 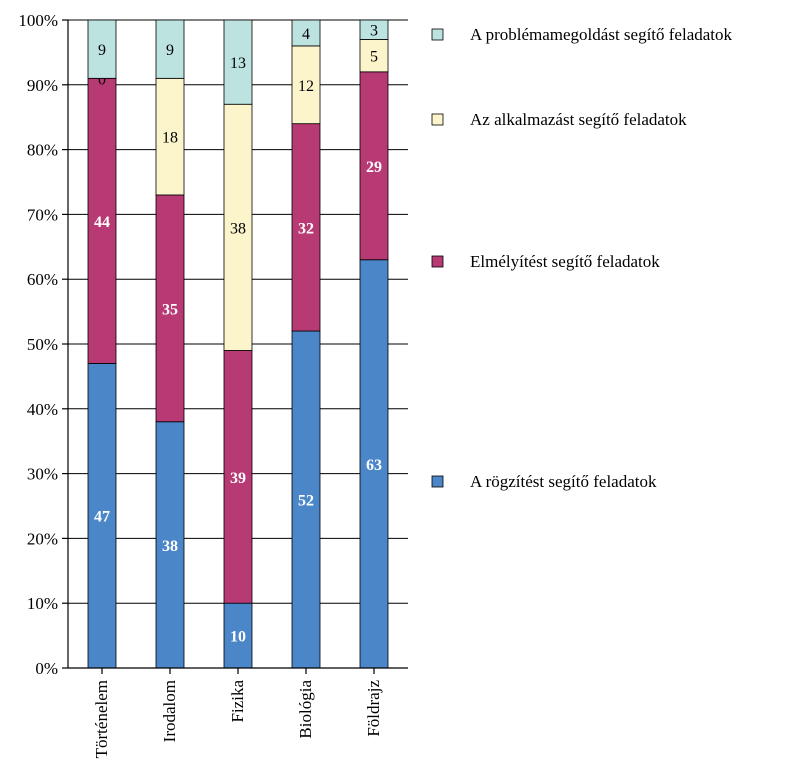 What do you see at coordinates (102, 79) in the screenshot?
I see `data-label: 0` at bounding box center [102, 79].